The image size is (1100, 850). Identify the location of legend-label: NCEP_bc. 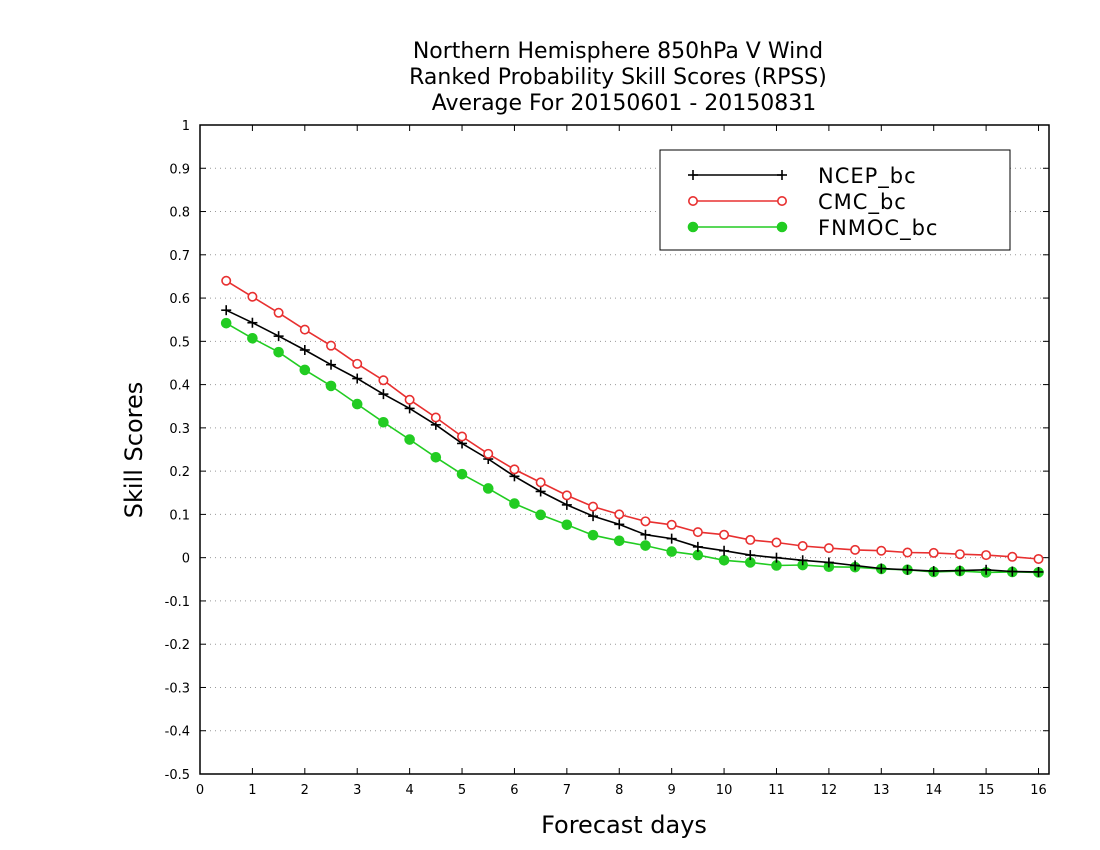
(867, 176).